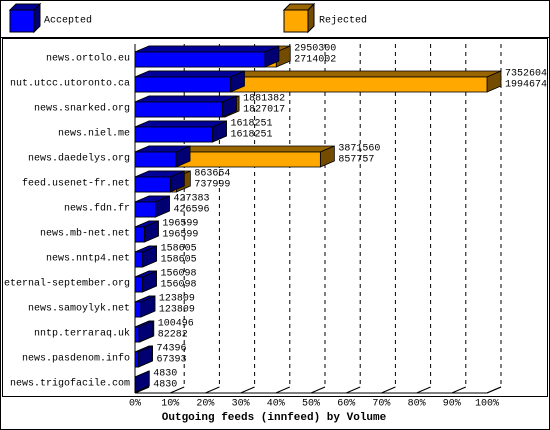 This screenshot has width=550, height=430. Describe the element at coordinates (381, 404) in the screenshot. I see `x-tick-label: 70%` at that location.